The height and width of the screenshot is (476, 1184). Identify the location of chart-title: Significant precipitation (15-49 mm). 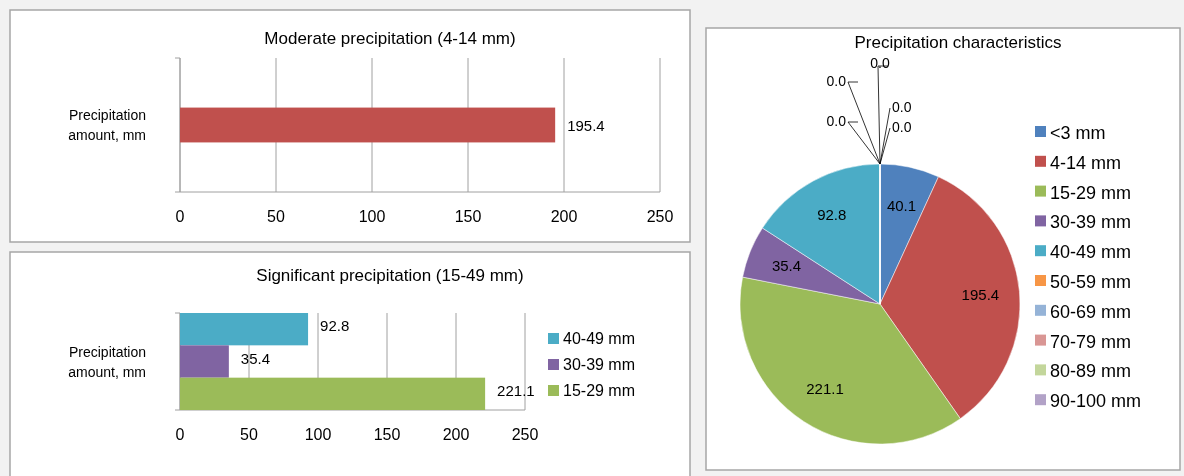
(390, 275).